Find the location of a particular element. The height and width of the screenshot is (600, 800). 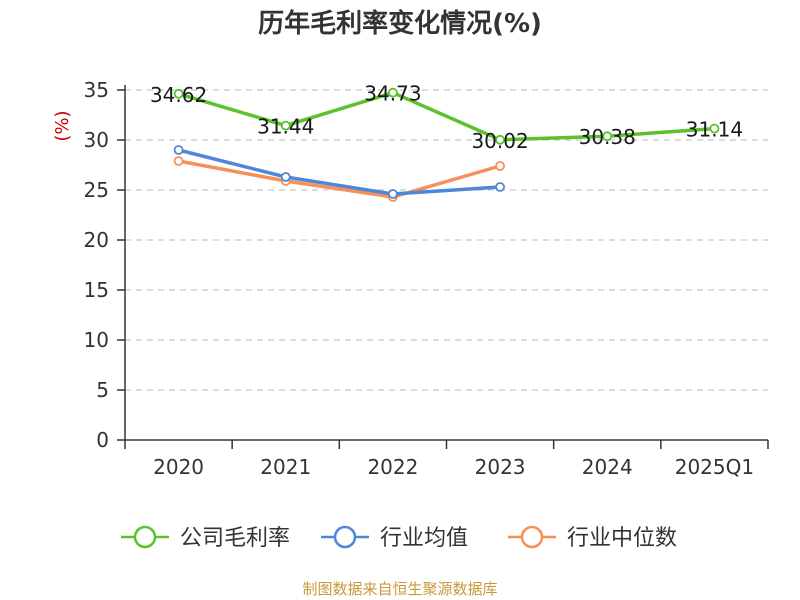

series-0-point-2025Q1 is located at coordinates (714, 128).